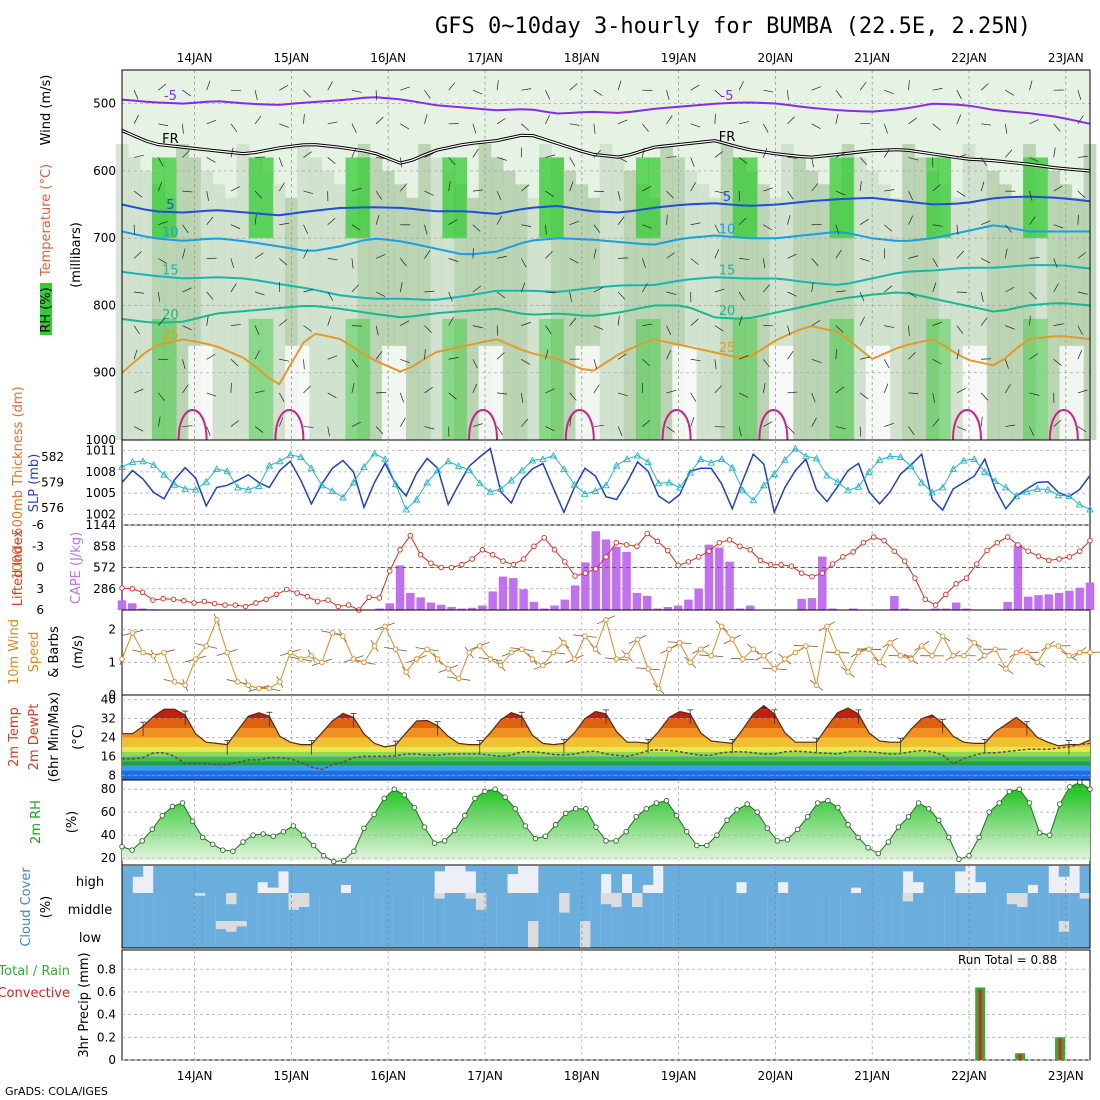 The image size is (1100, 1100). Describe the element at coordinates (727, 137) in the screenshot. I see `contour-label: FR` at that location.